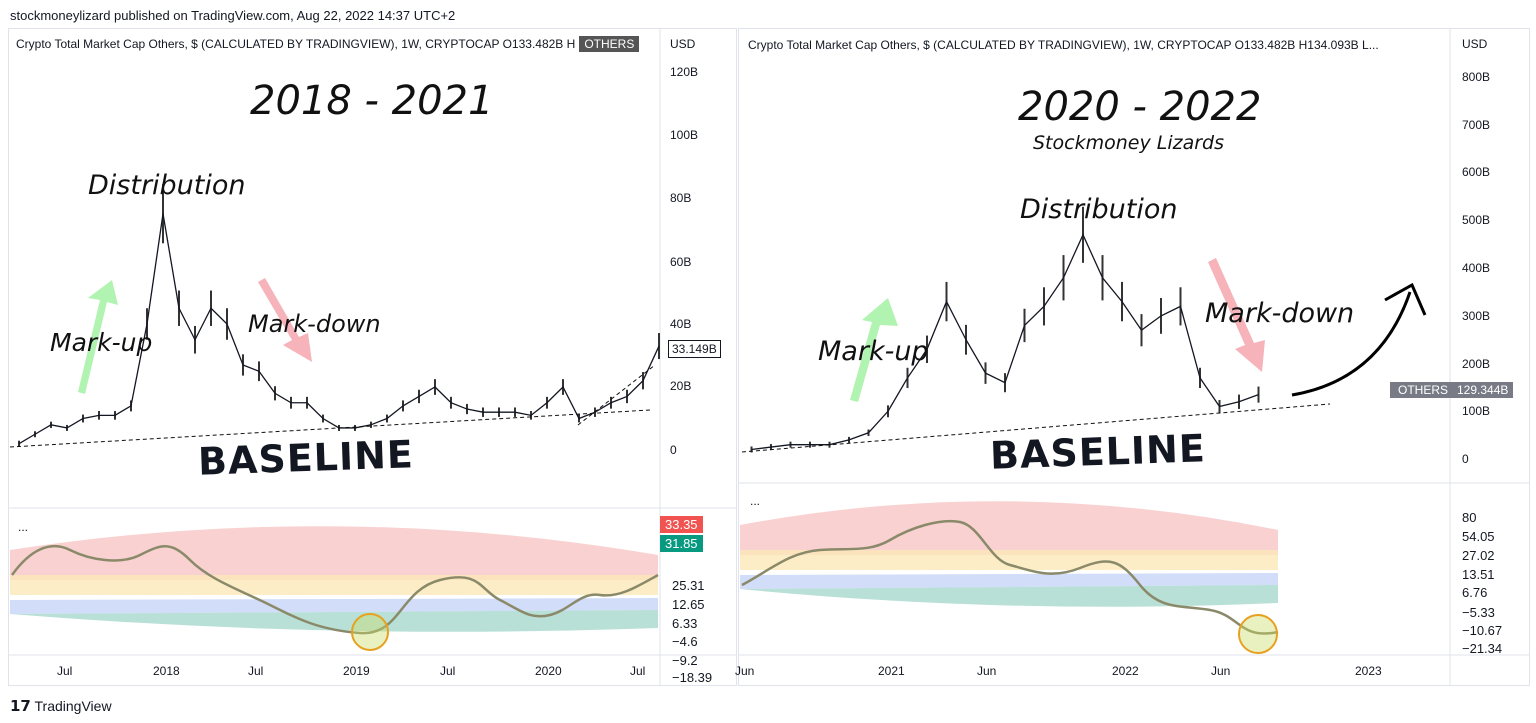 The width and height of the screenshot is (1536, 723). I want to click on left-markdown-arrow-icon, so click(285, 320).